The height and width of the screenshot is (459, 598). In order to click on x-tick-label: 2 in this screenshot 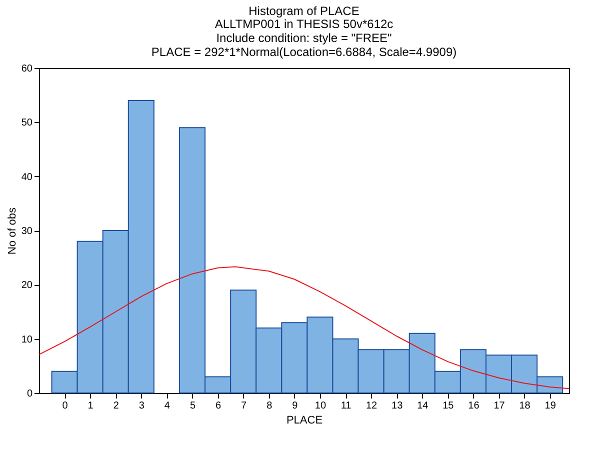, I will do `click(116, 406)`.